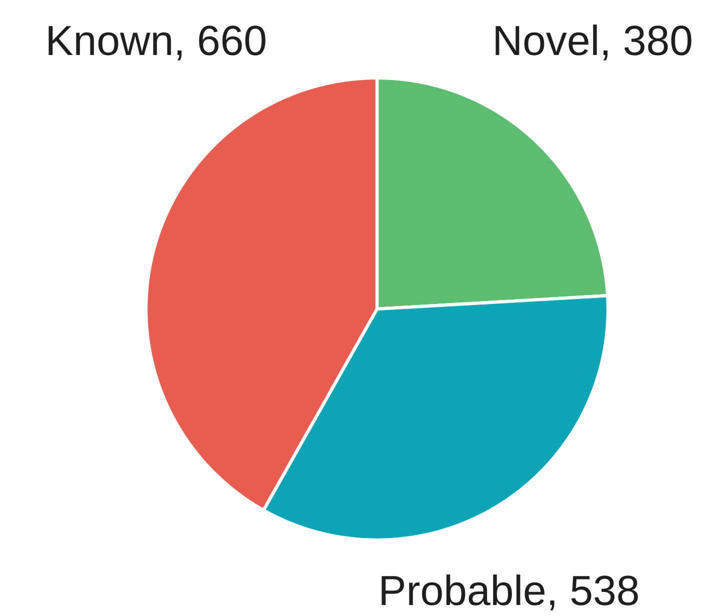 The image size is (708, 616). I want to click on slice-label: Novel, 380, so click(594, 42).